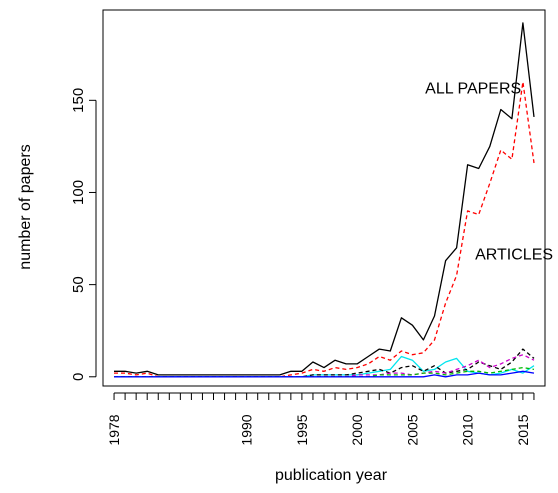 This screenshot has height=493, width=558. What do you see at coordinates (357, 429) in the screenshot?
I see `x-tick-label: 2000` at bounding box center [357, 429].